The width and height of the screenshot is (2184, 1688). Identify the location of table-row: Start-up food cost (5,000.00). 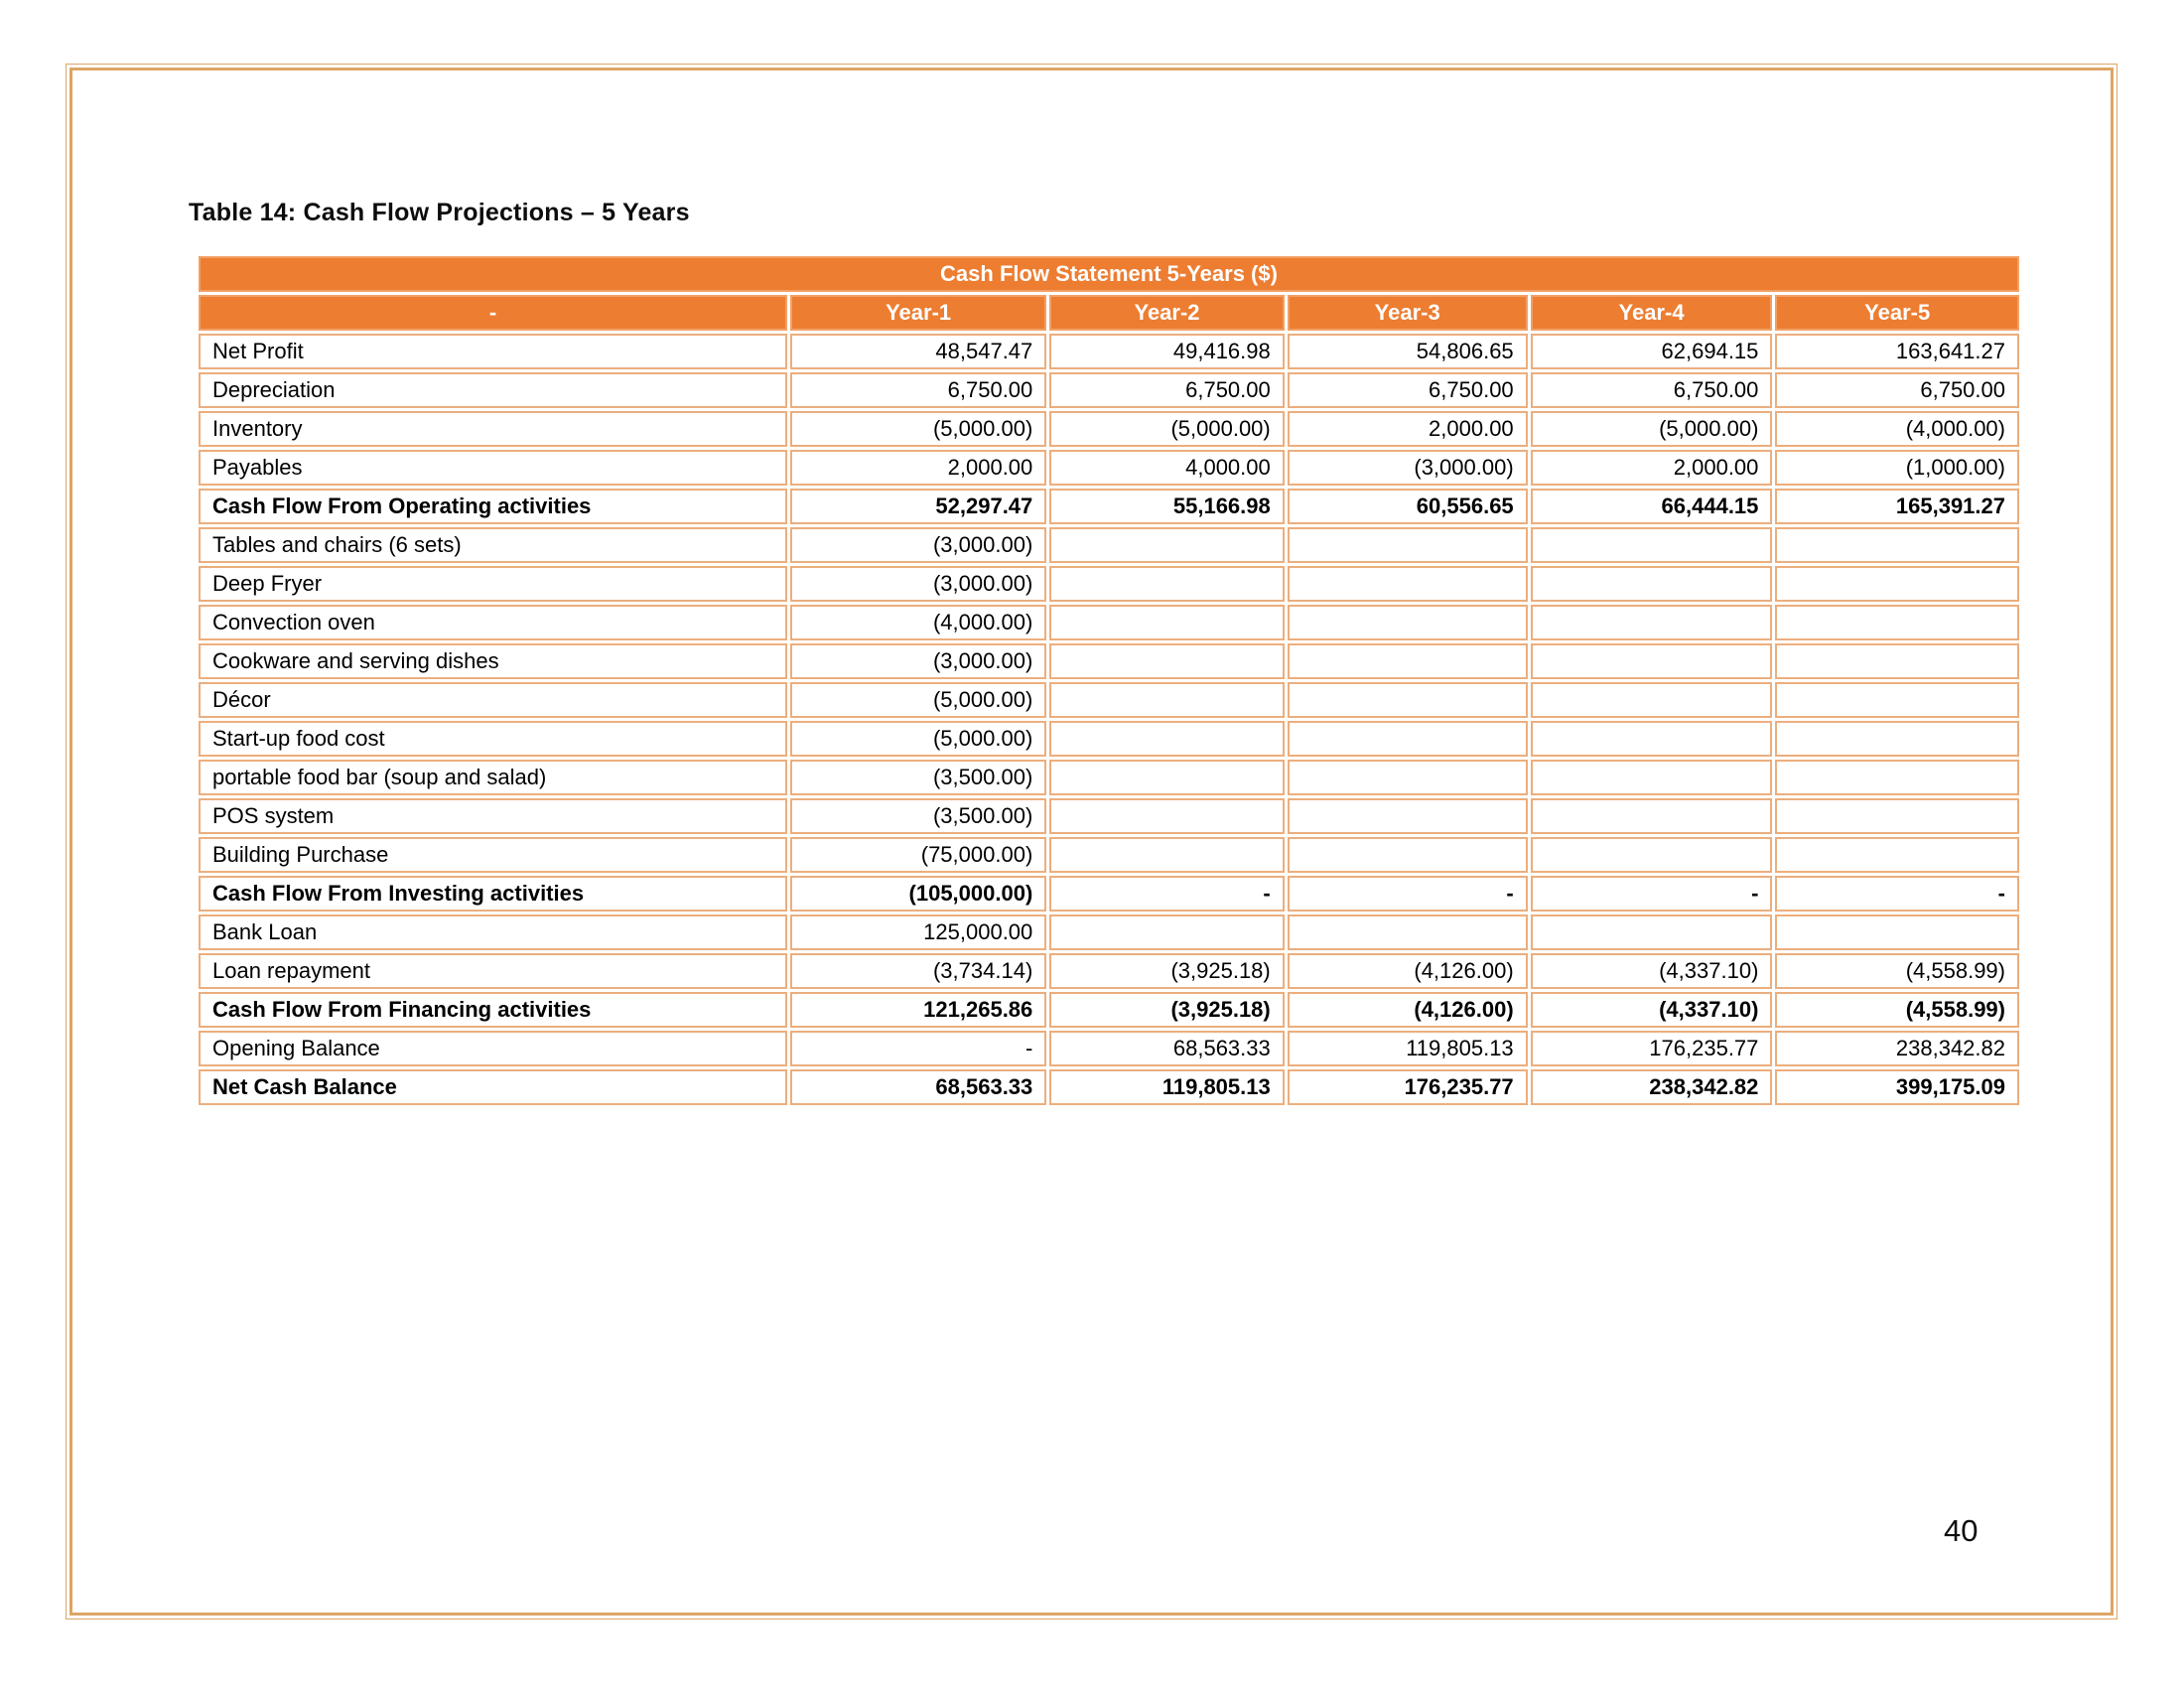
(1109, 739).